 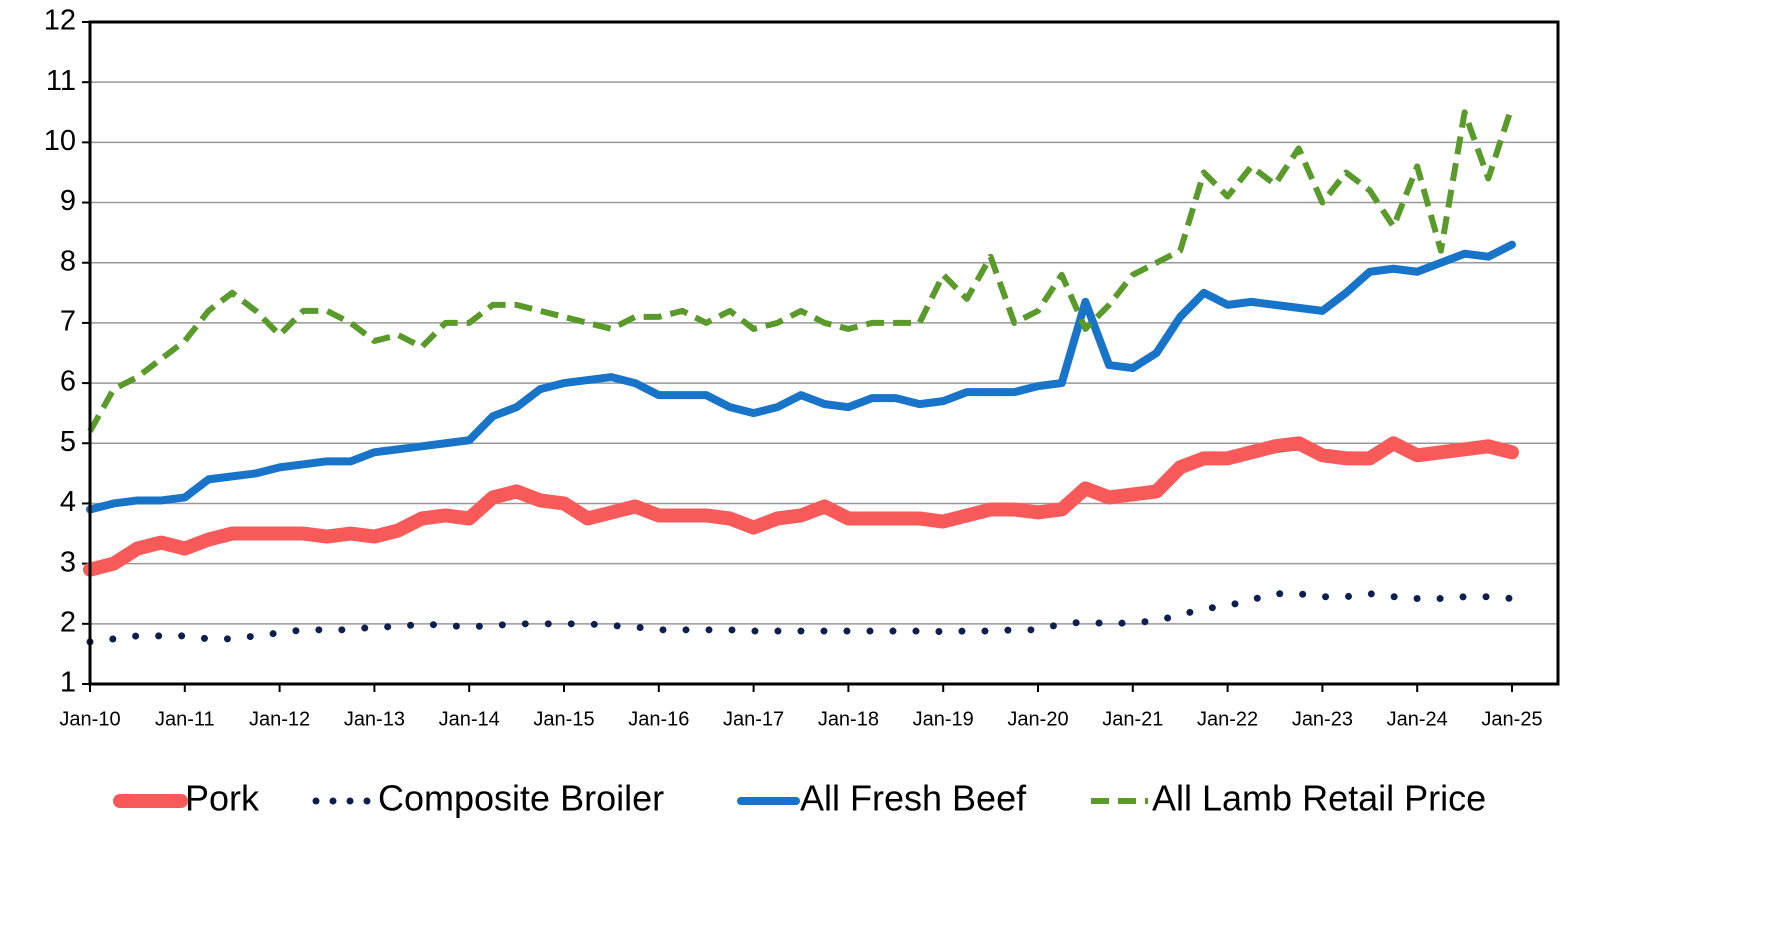 I want to click on y-tick-label: 11, so click(x=61, y=81).